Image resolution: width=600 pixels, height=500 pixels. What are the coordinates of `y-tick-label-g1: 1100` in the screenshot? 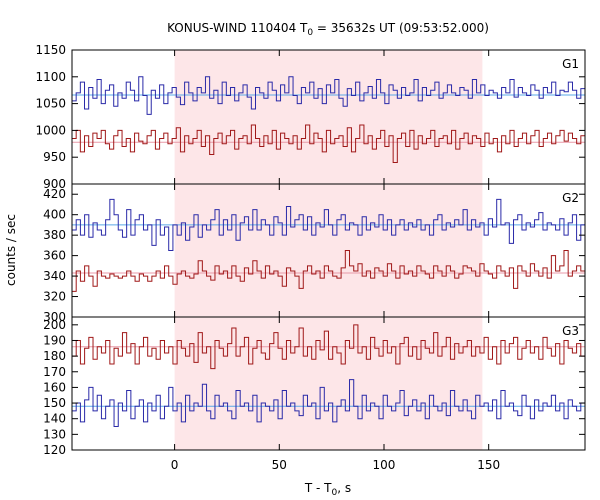 It's located at (50, 77).